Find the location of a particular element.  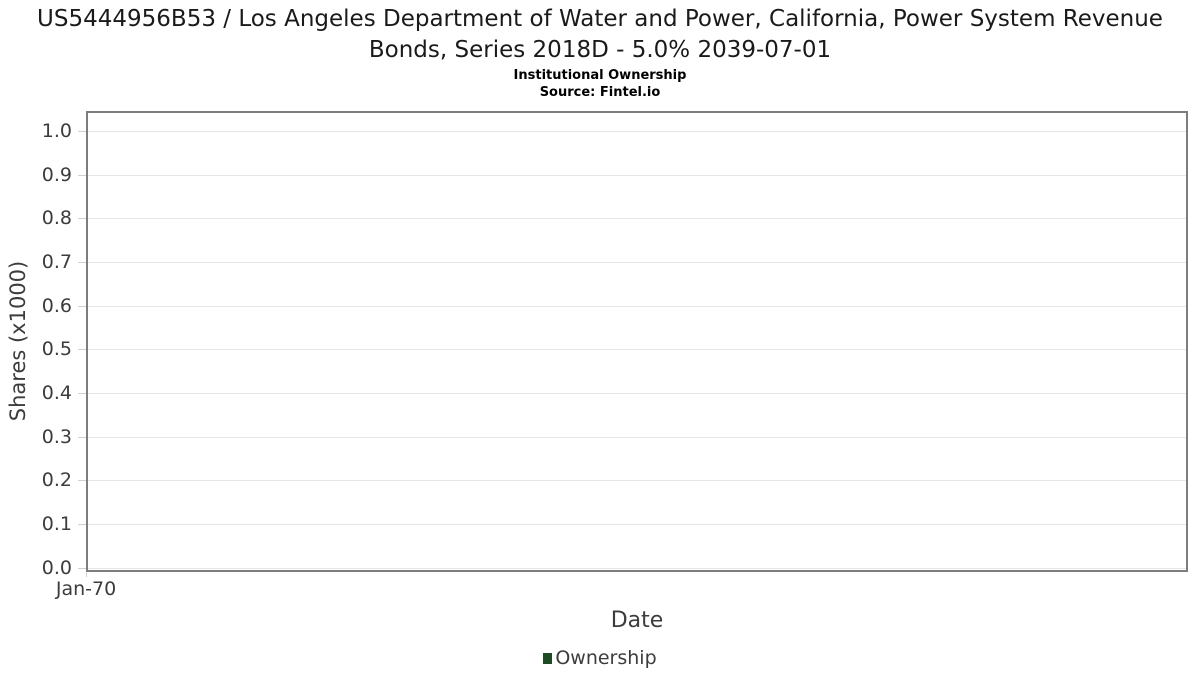

x-axis: Jan-70 is located at coordinates (622, 587).